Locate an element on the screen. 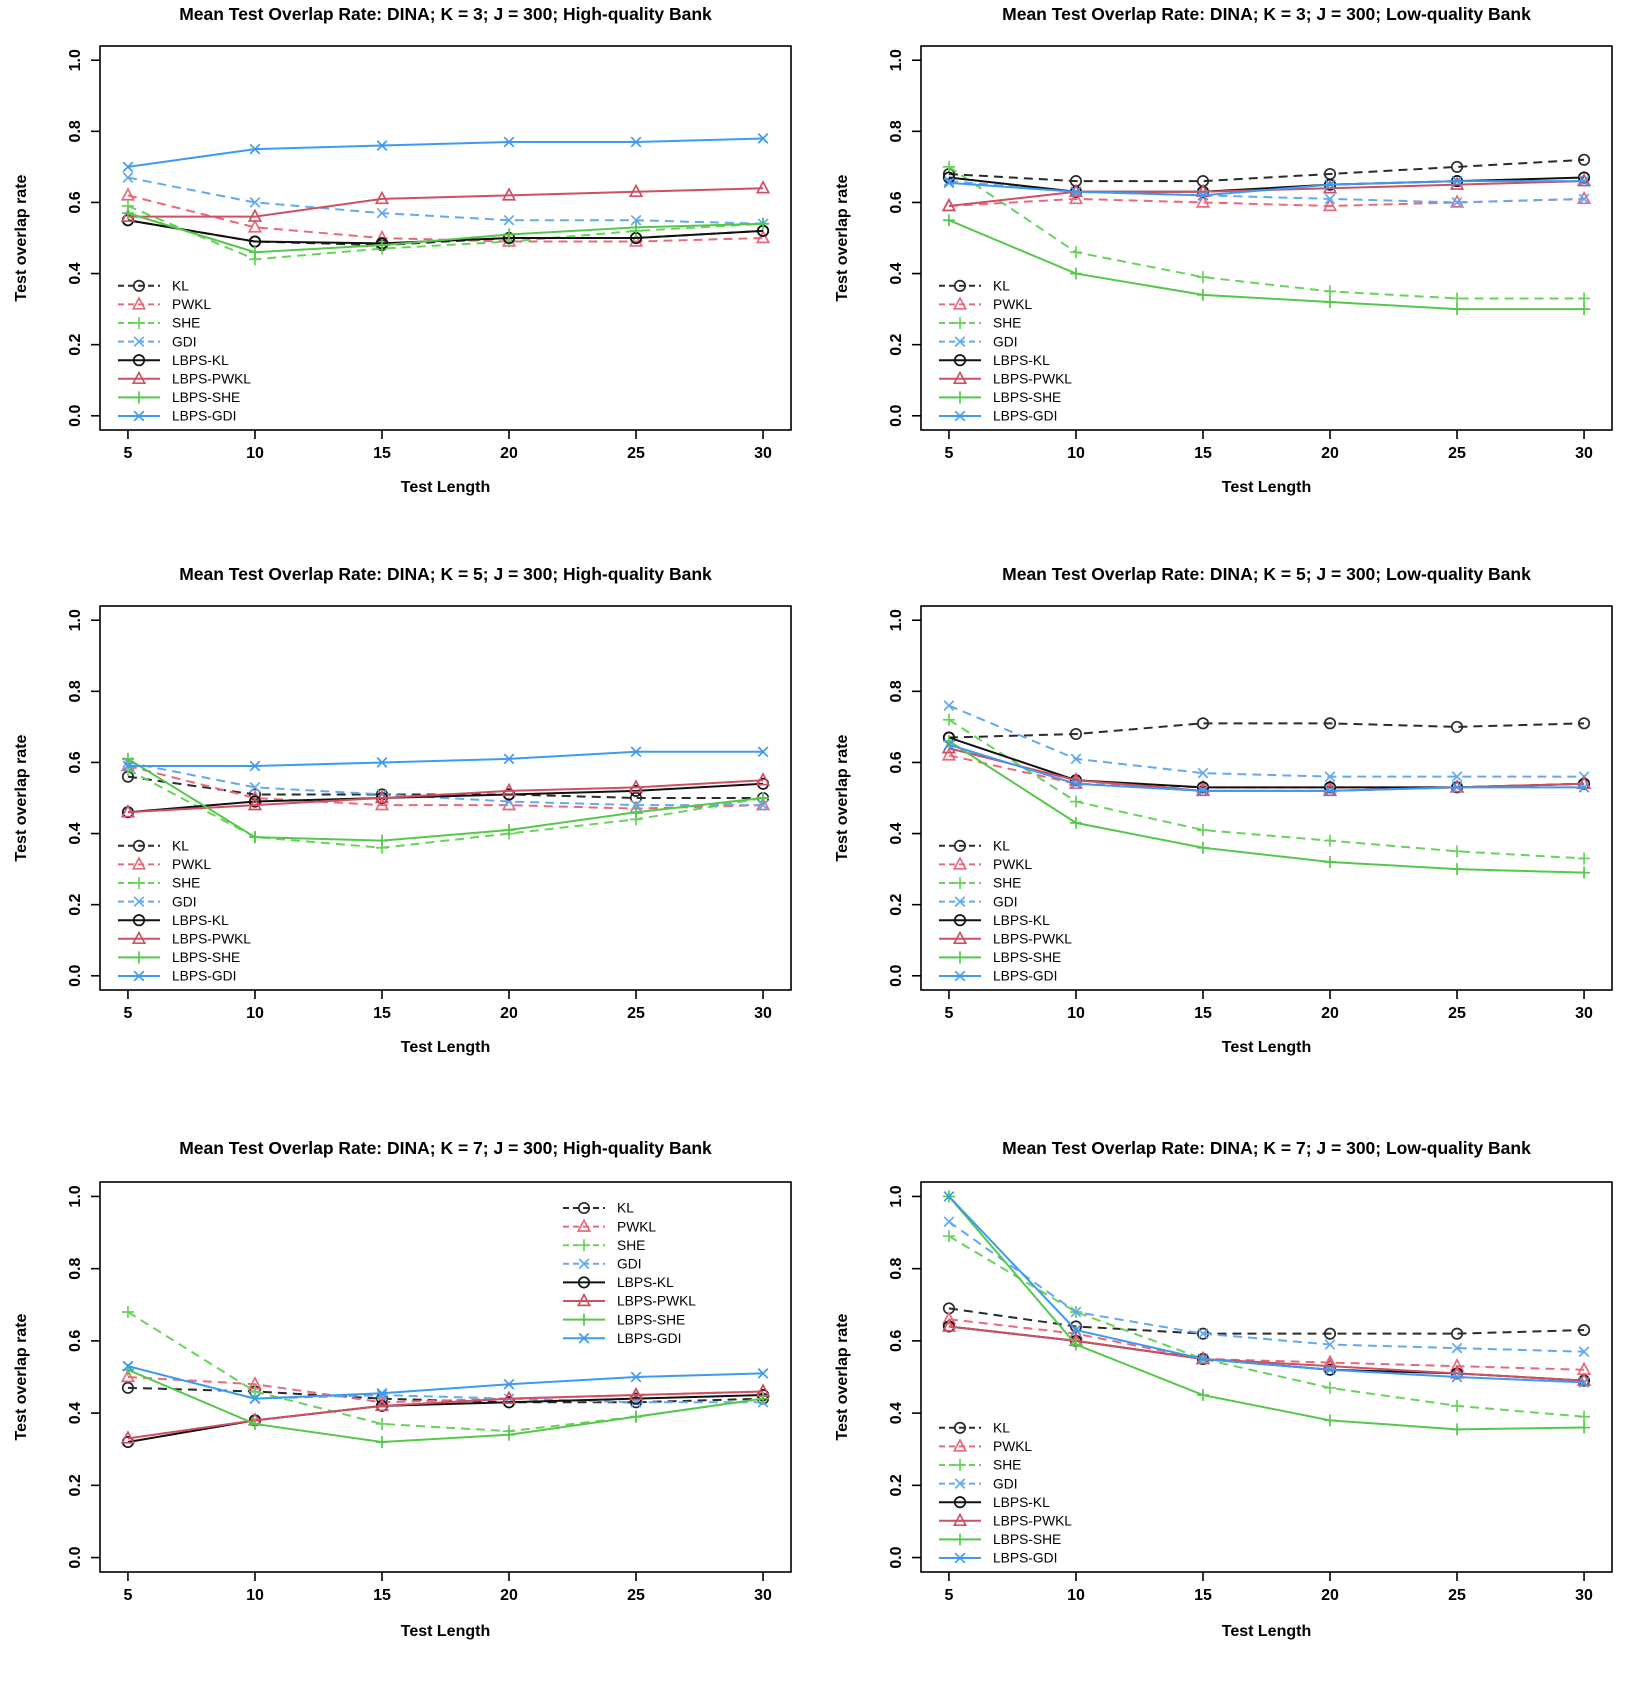 Image resolution: width=1642 pixels, height=1693 pixels. plot-box is located at coordinates (1266, 1377).